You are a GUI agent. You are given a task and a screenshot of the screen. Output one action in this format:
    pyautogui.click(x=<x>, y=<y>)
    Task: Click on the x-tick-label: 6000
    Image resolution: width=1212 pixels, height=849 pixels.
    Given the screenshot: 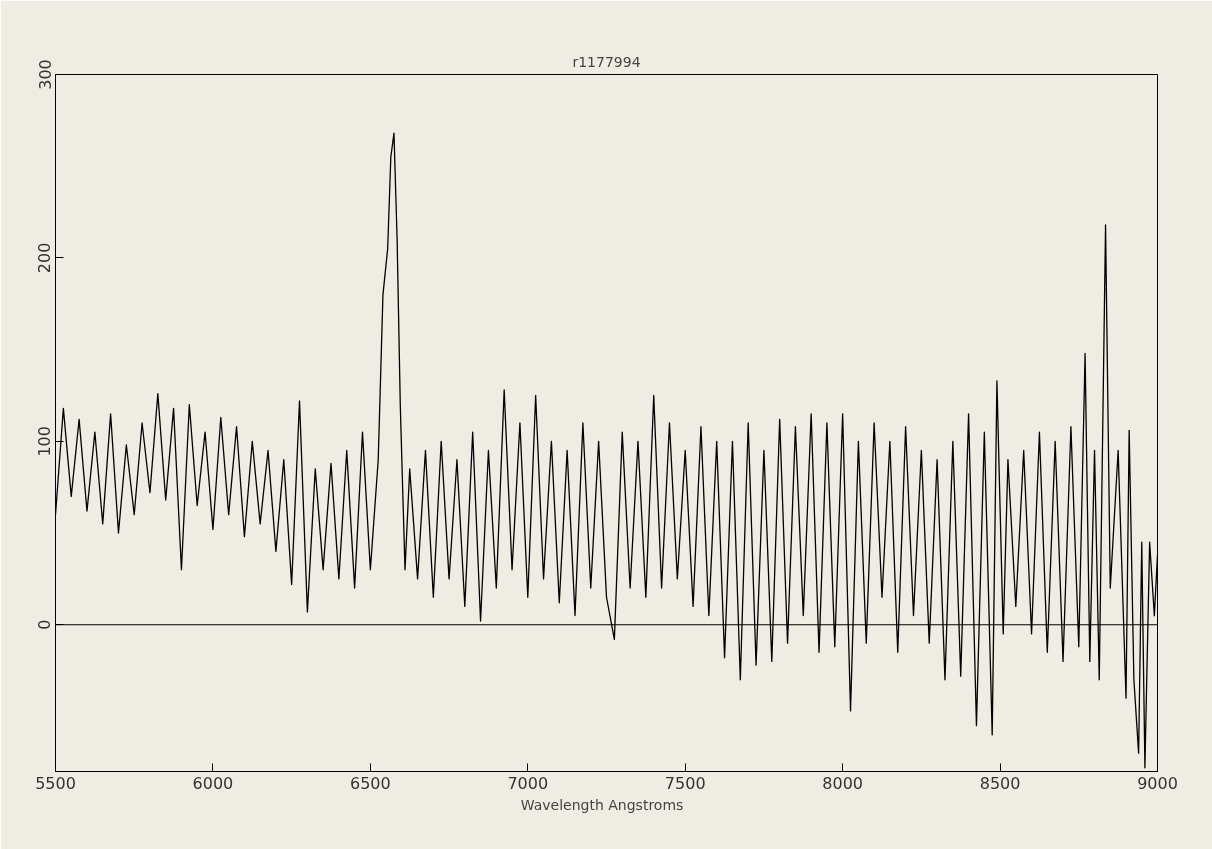 What is the action you would take?
    pyautogui.click(x=213, y=783)
    